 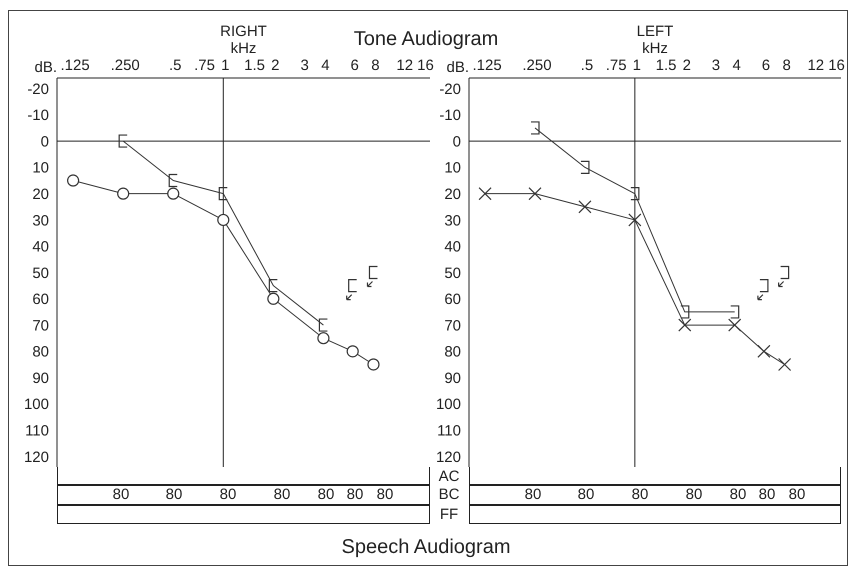 What do you see at coordinates (449, 515) in the screenshot?
I see `text: FF` at bounding box center [449, 515].